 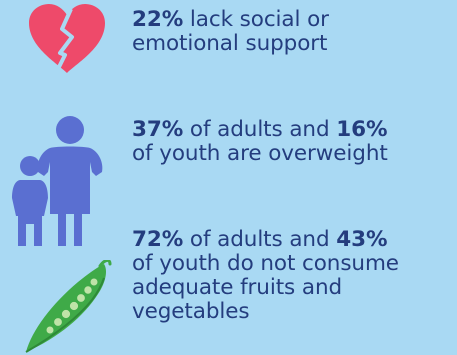 I want to click on stat-social-support-text: 22% lack social or emotional support, so click(x=230, y=32).